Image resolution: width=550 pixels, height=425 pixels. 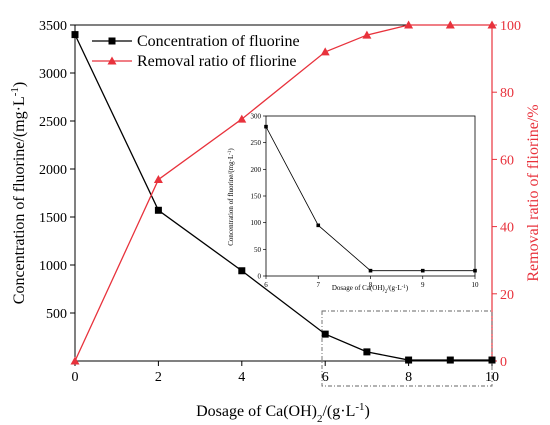 I want to click on legend-label-removal: Removal ratio of fliorine, so click(x=217, y=61).